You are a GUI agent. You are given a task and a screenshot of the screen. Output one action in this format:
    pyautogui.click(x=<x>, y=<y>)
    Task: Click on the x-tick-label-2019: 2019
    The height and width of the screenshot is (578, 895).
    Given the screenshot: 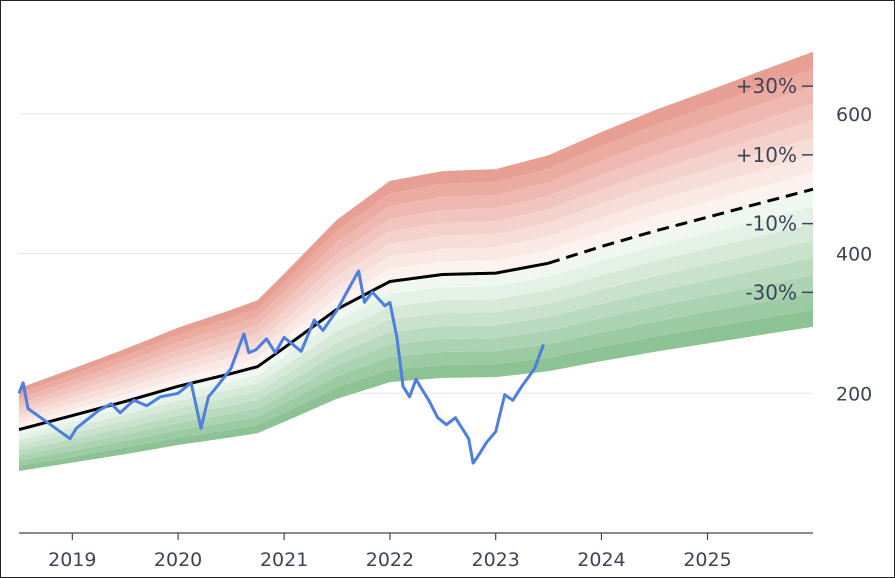 What is the action you would take?
    pyautogui.click(x=72, y=560)
    